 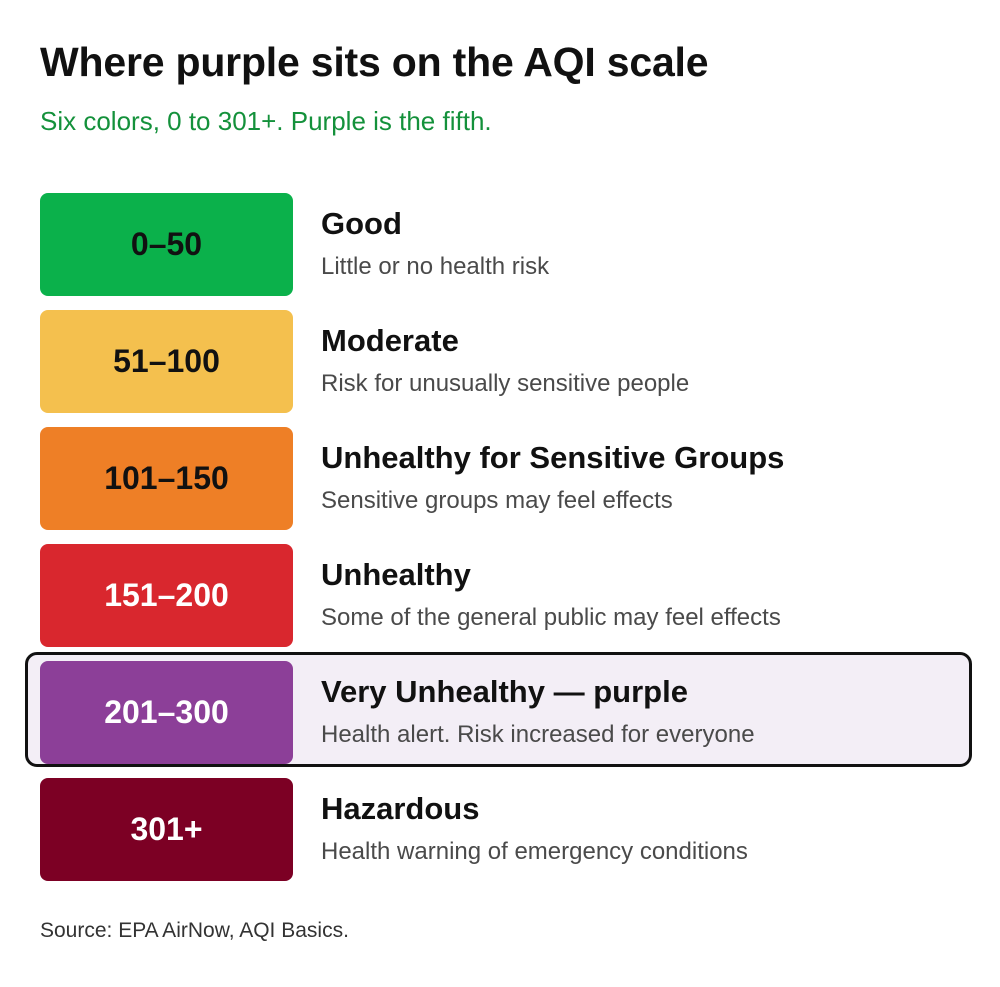 What do you see at coordinates (166, 712) in the screenshot?
I see `range-swatch: 201–300` at bounding box center [166, 712].